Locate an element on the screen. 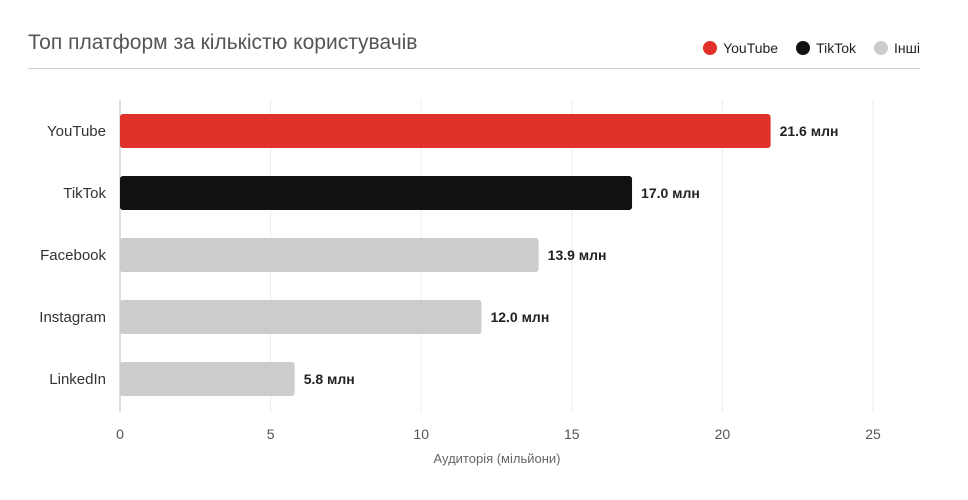 The height and width of the screenshot is (500, 968). x-tick-label: 5 is located at coordinates (271, 434).